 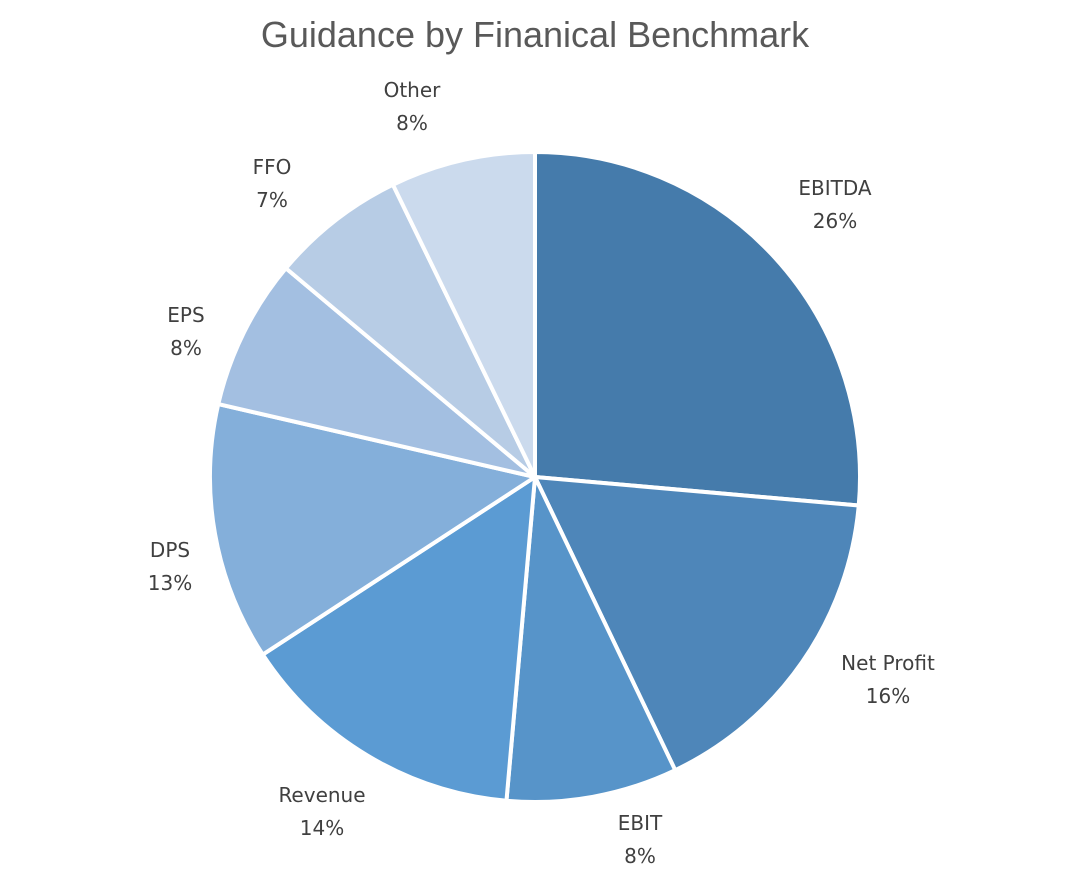 What do you see at coordinates (185, 315) in the screenshot?
I see `slice-label-eps: EPS` at bounding box center [185, 315].